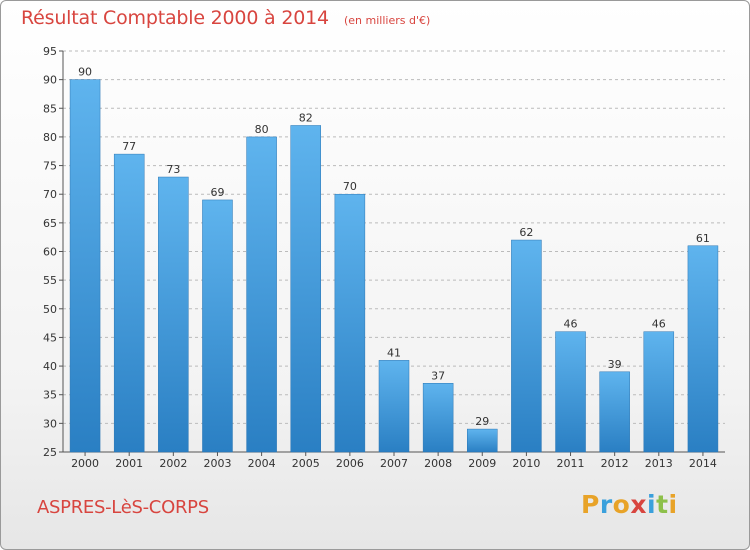 This screenshot has height=550, width=750. Describe the element at coordinates (659, 463) in the screenshot. I see `x-tick-label-2013: 2013` at that location.